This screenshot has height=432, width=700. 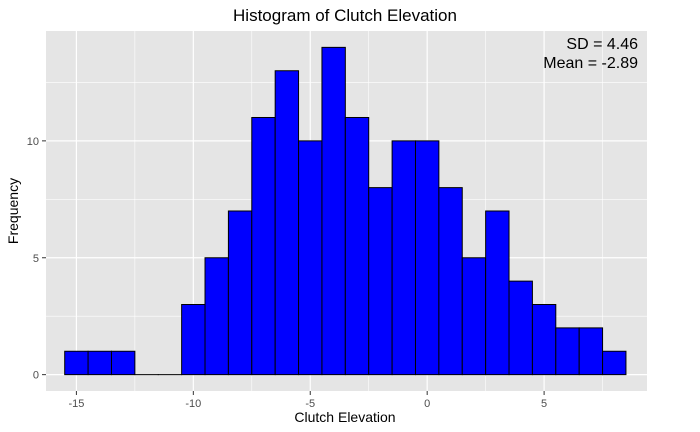 I want to click on chart-title: Histogram of Clutch Elevation, so click(x=345, y=15).